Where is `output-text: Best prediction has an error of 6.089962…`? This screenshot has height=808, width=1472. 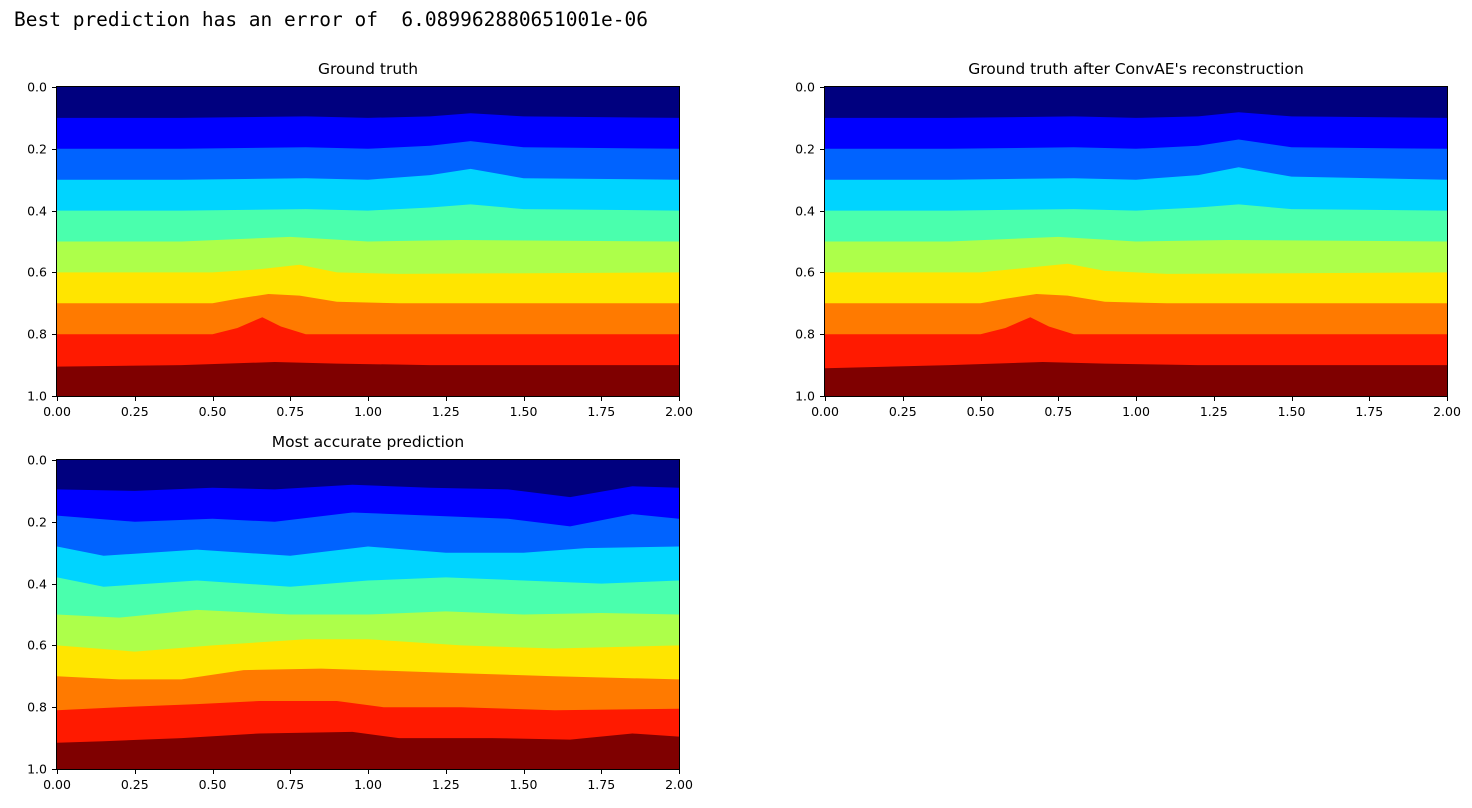 output-text: Best prediction has an error of 6.089962… is located at coordinates (331, 19).